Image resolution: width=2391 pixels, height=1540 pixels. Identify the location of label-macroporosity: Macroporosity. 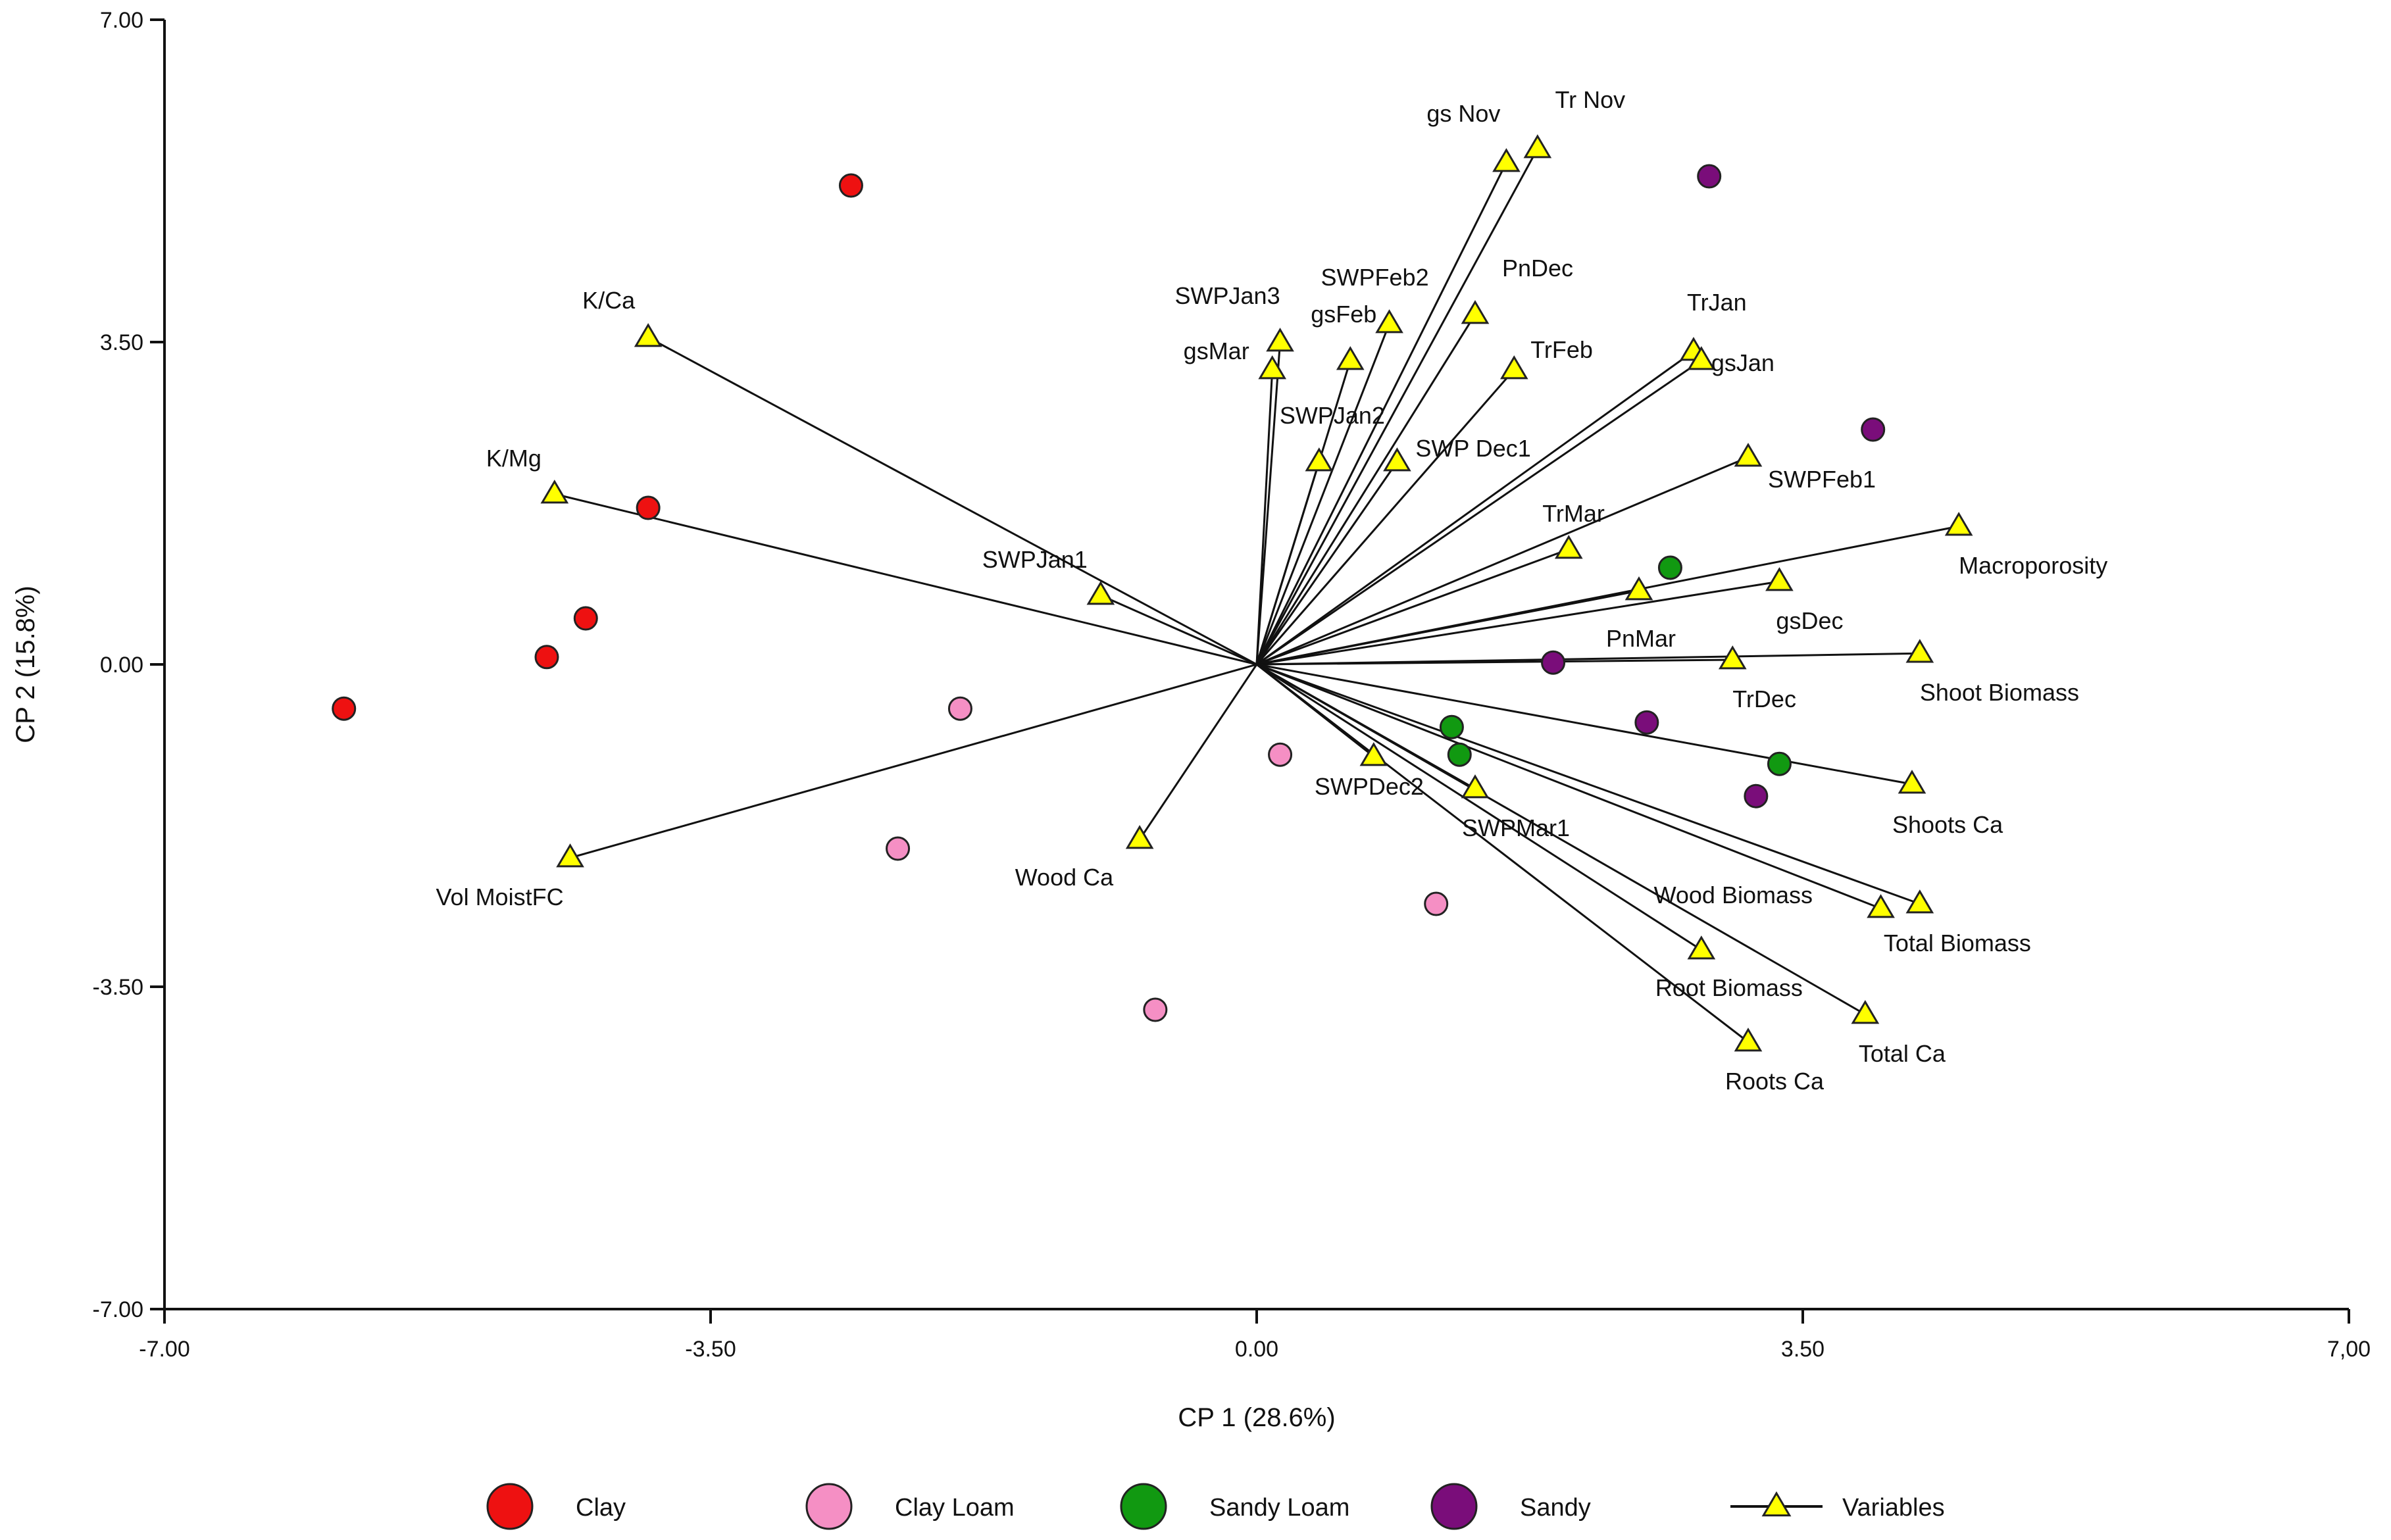
(2033, 565).